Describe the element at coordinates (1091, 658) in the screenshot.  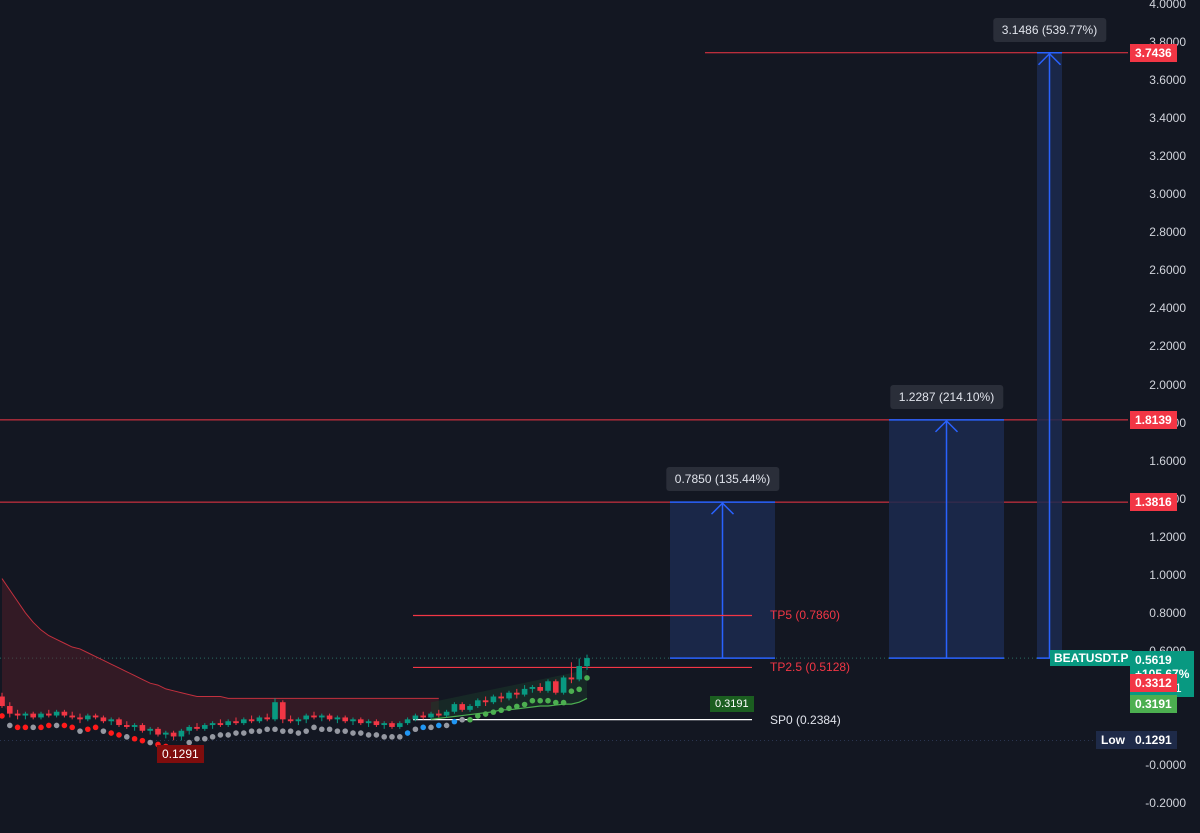
I see `symbol-name-tag: BEATUSDT.P` at that location.